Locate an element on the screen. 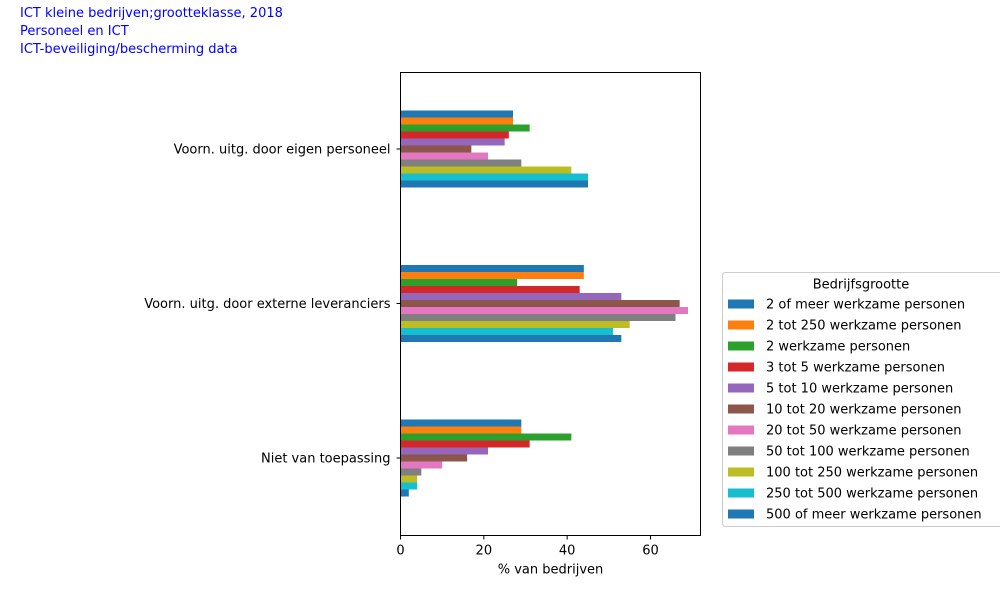 The image size is (1000, 600). legend-label: 500 of meer werkzame personen is located at coordinates (874, 515).